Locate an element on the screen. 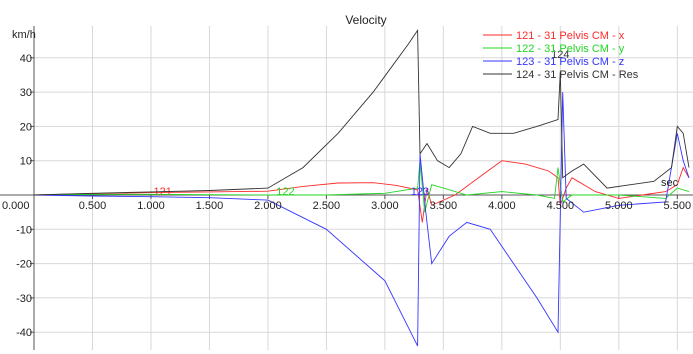 The height and width of the screenshot is (354, 693). chart-title: Velocity is located at coordinates (365, 20).